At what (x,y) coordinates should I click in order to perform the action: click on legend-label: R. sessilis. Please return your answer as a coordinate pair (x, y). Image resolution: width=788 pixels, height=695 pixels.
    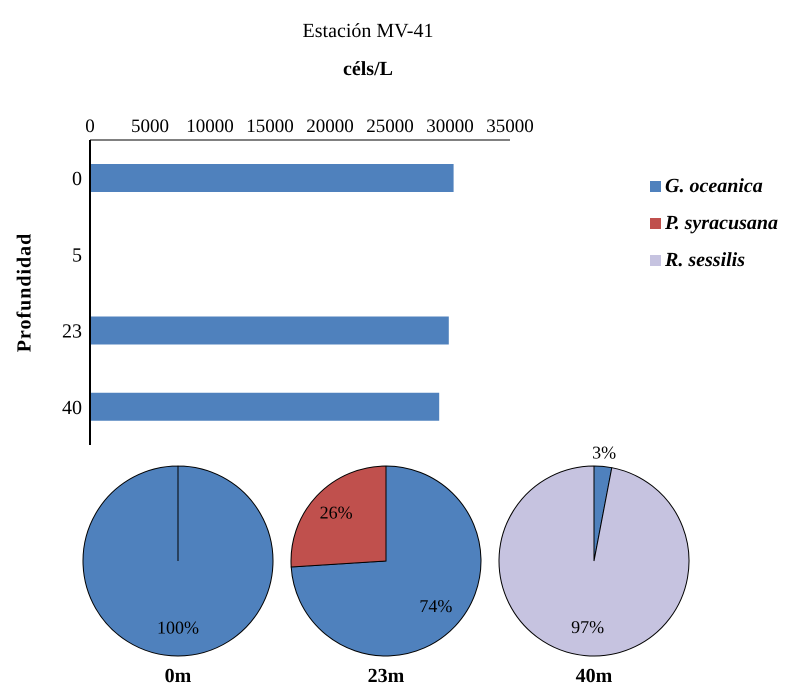
    Looking at the image, I should click on (705, 260).